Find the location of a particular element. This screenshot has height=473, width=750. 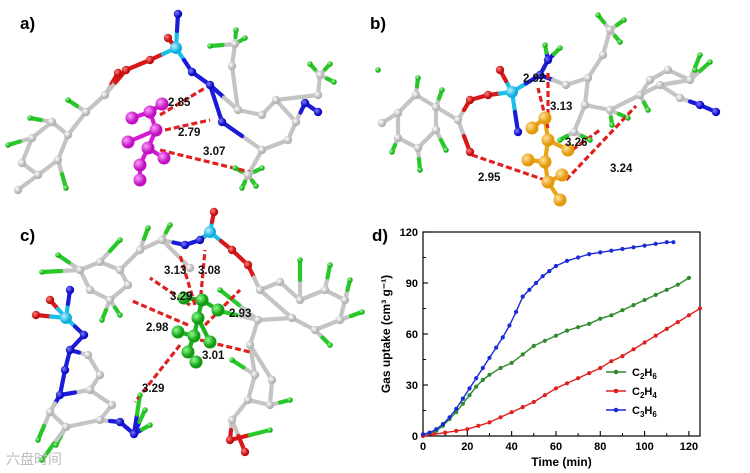

x-tick-label: 80 is located at coordinates (600, 447).